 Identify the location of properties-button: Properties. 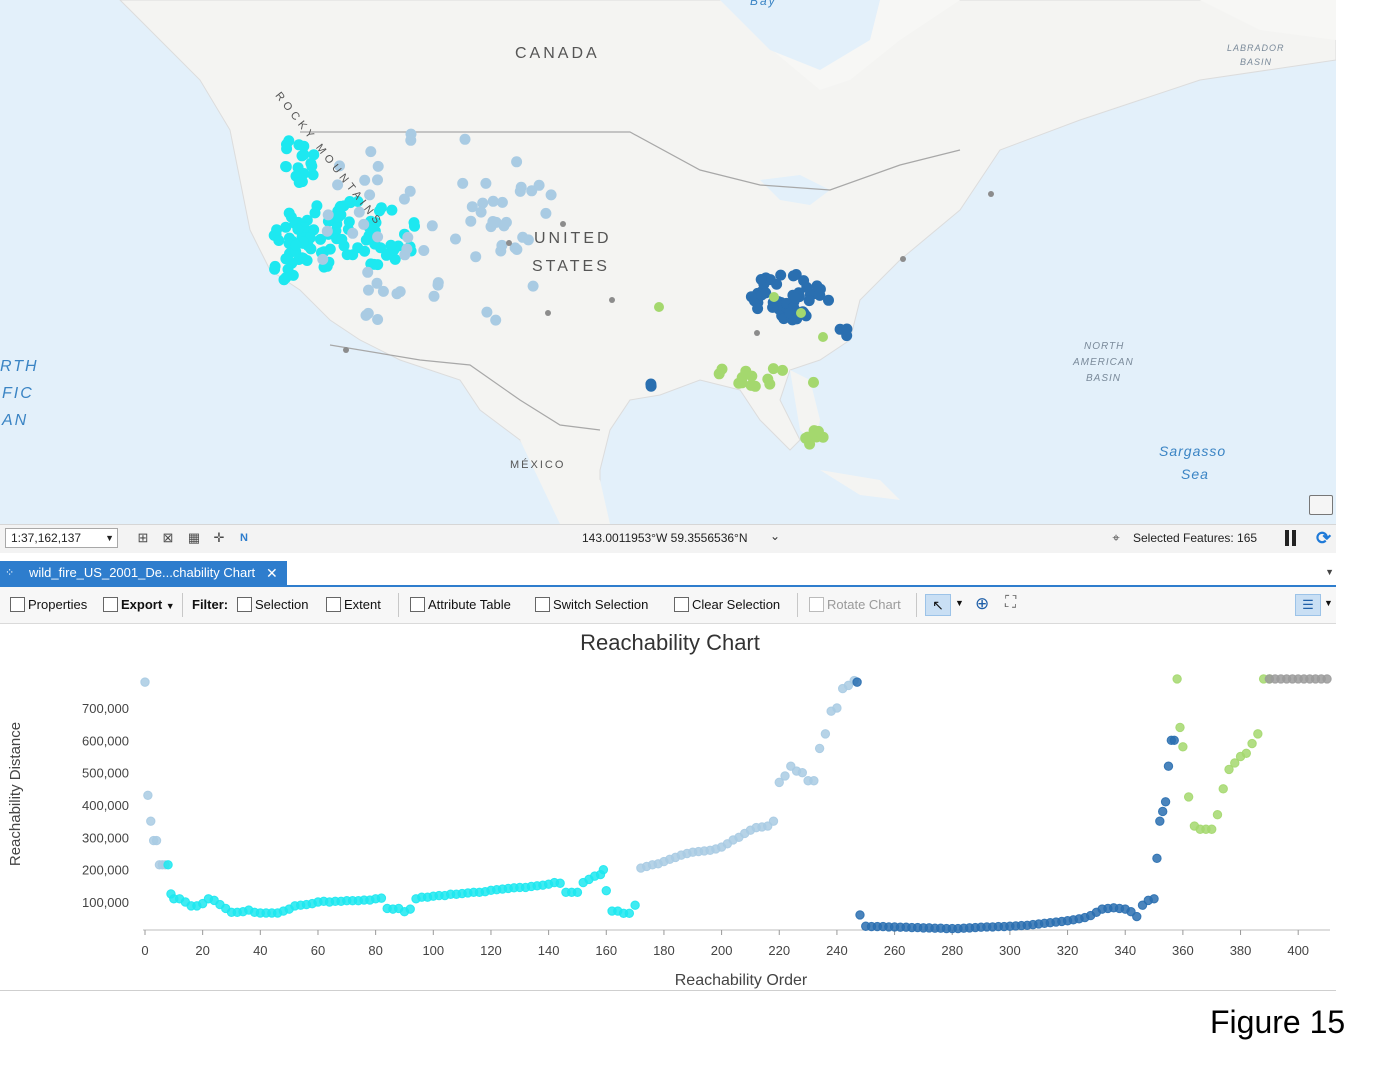
(48, 604).